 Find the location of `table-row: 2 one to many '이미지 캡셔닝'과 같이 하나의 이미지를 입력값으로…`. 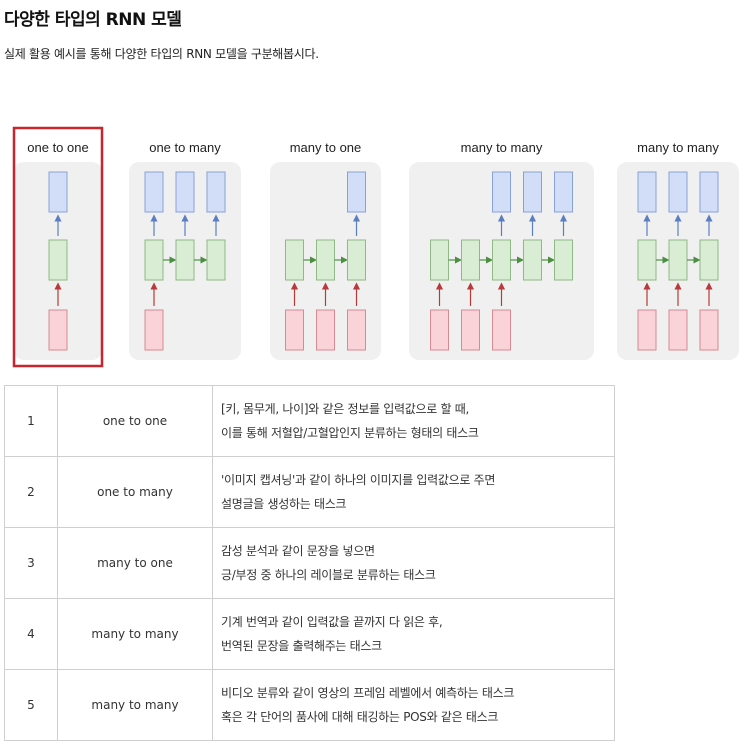

table-row: 2 one to many '이미지 캡셔닝'과 같이 하나의 이미지를 입력값으로… is located at coordinates (309, 492).